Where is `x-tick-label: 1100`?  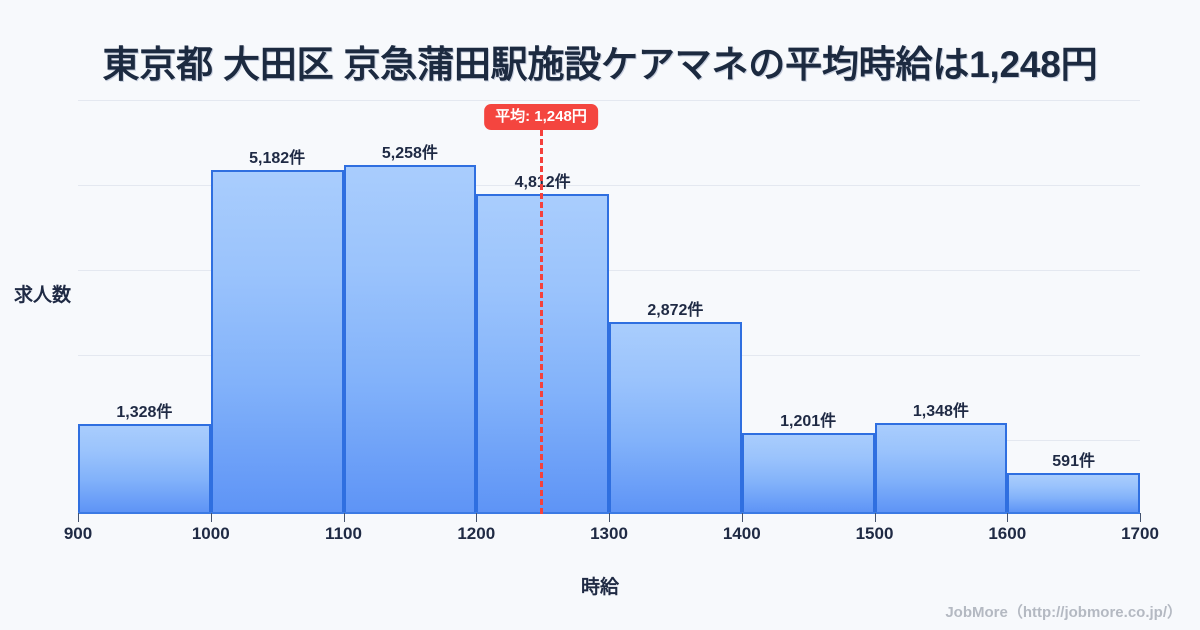 x-tick-label: 1100 is located at coordinates (343, 533).